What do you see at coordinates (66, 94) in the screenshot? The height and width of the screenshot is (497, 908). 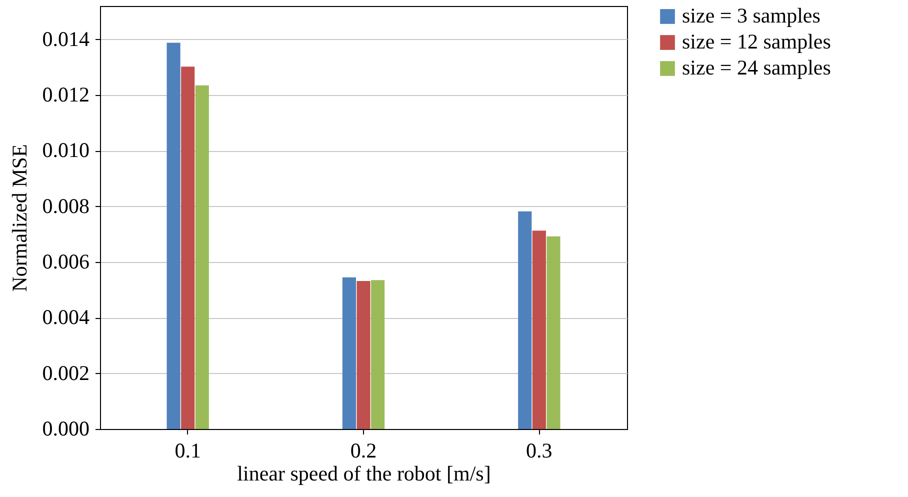 I see `y-tick-label: 0.012` at bounding box center [66, 94].